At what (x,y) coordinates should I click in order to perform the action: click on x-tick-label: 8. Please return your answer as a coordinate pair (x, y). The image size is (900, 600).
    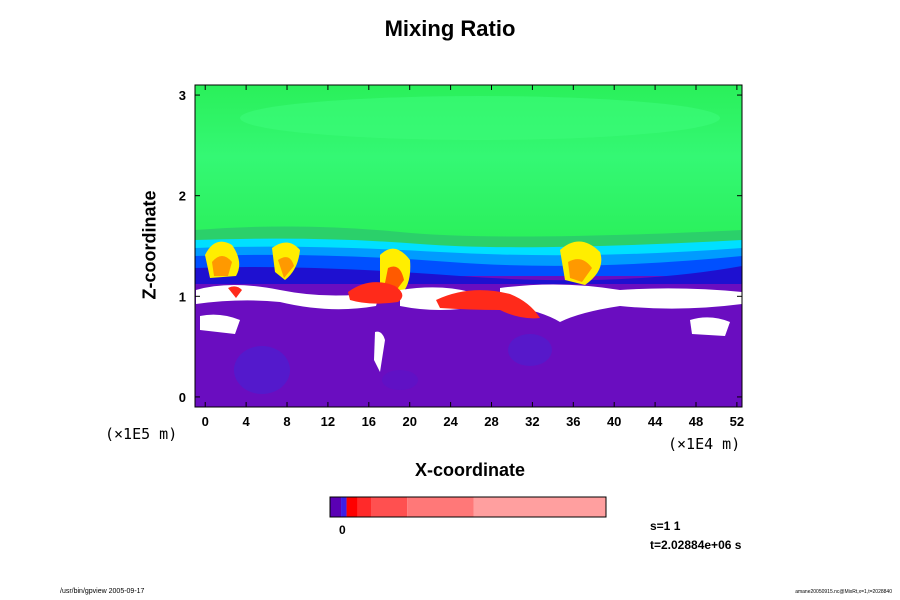
    Looking at the image, I should click on (286, 421).